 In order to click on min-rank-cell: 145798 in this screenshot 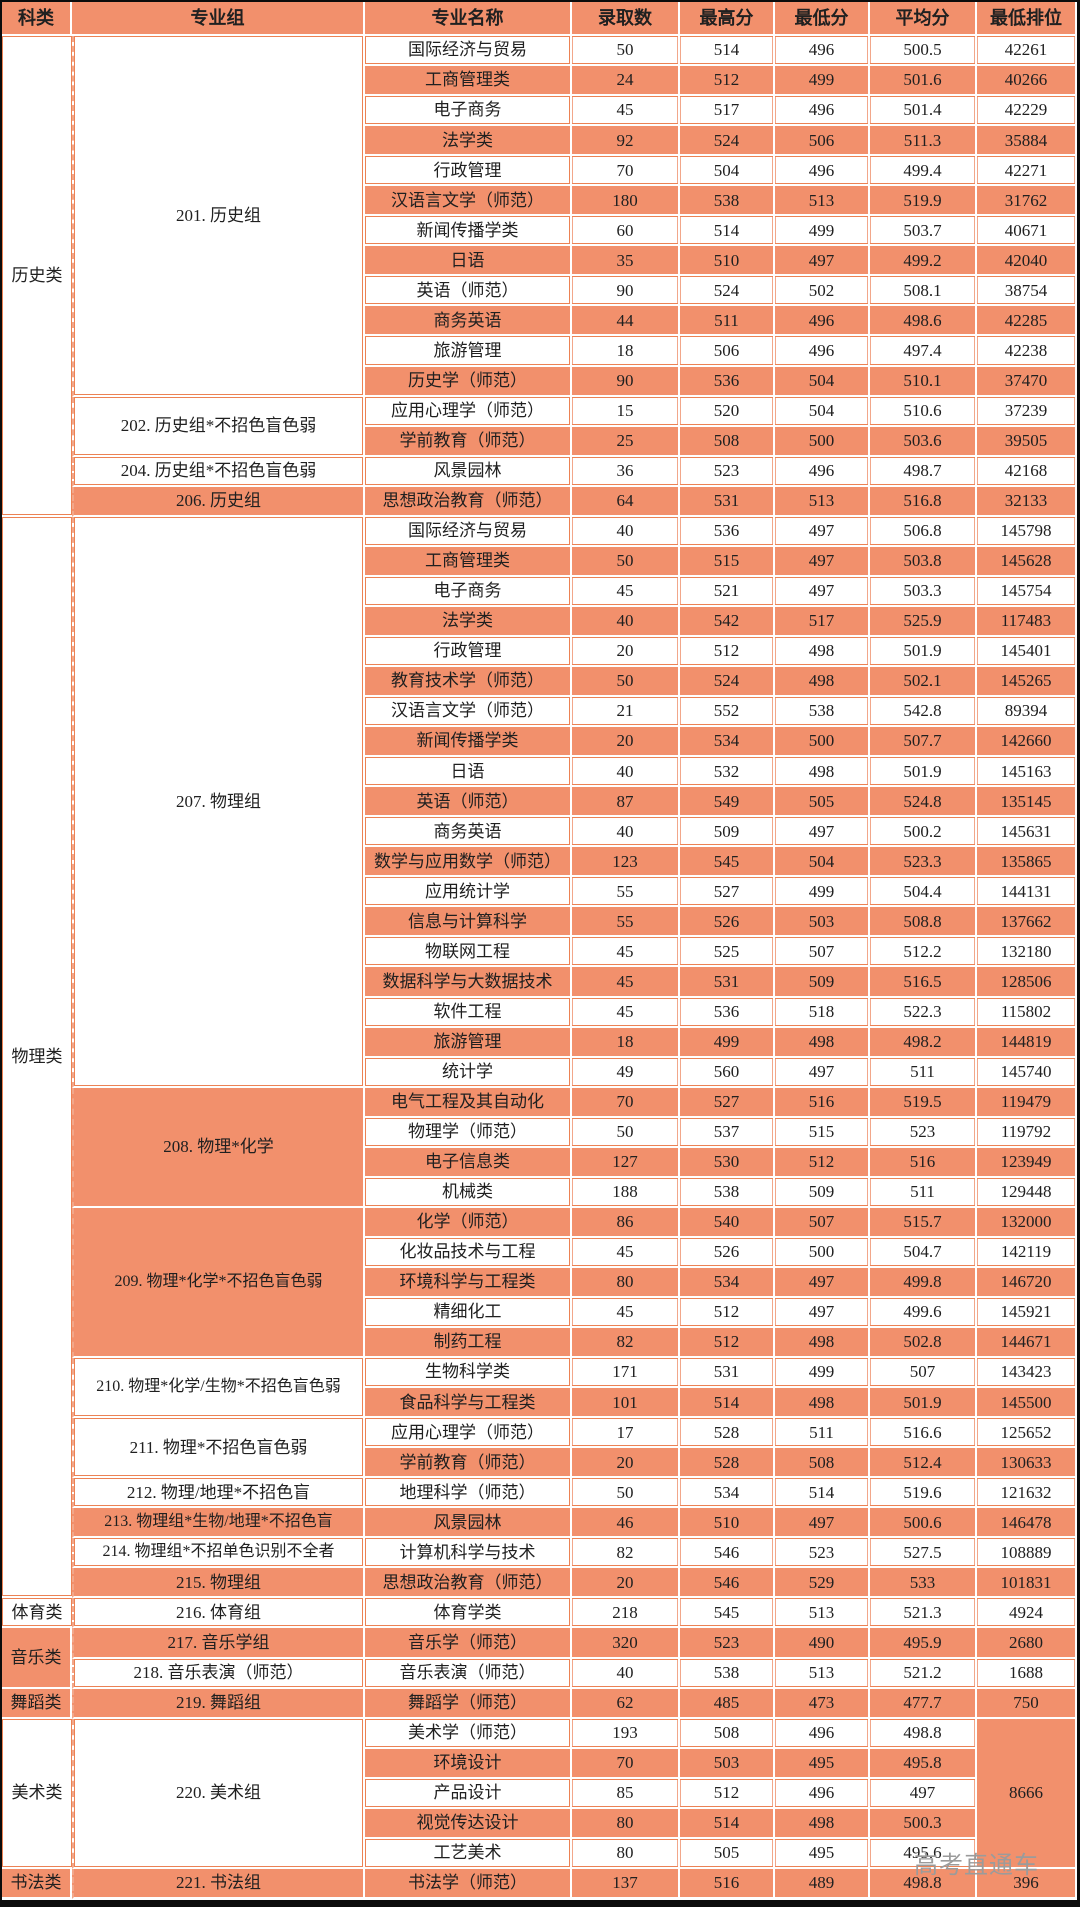, I will do `click(1027, 531)`.